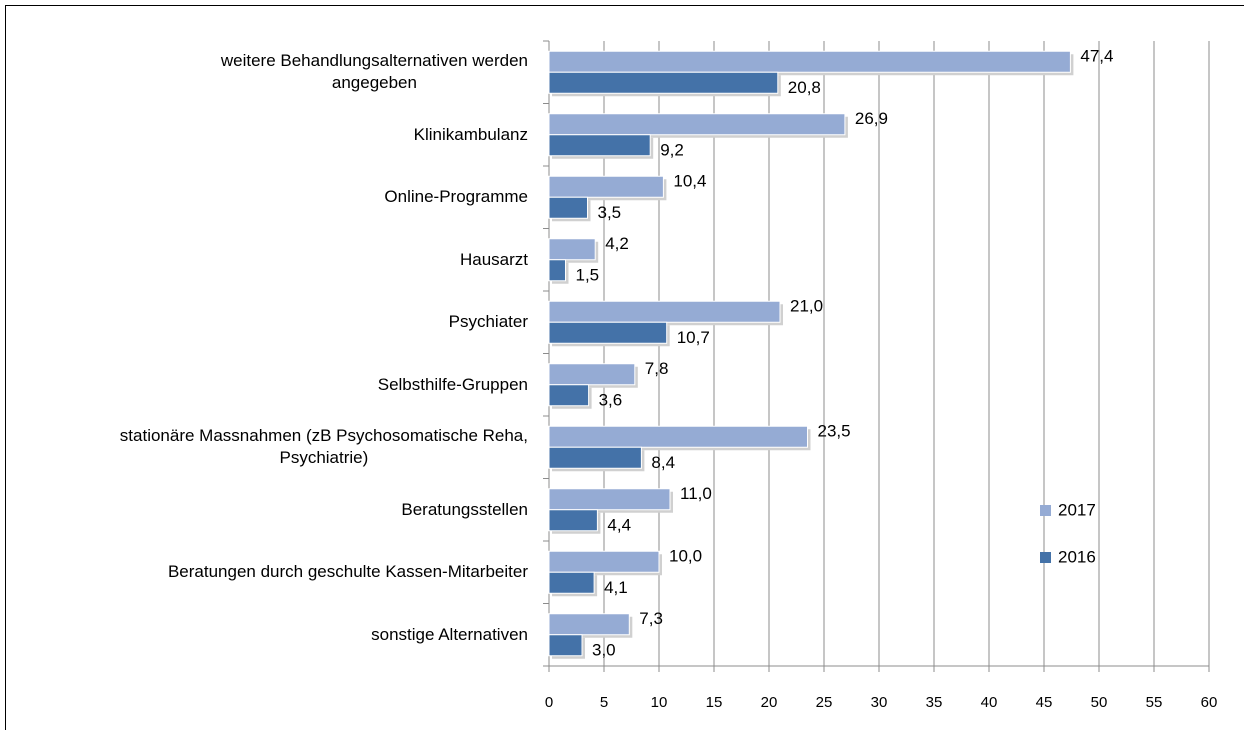 The height and width of the screenshot is (730, 1244). Describe the element at coordinates (659, 702) in the screenshot. I see `x-tick-label: 10` at that location.